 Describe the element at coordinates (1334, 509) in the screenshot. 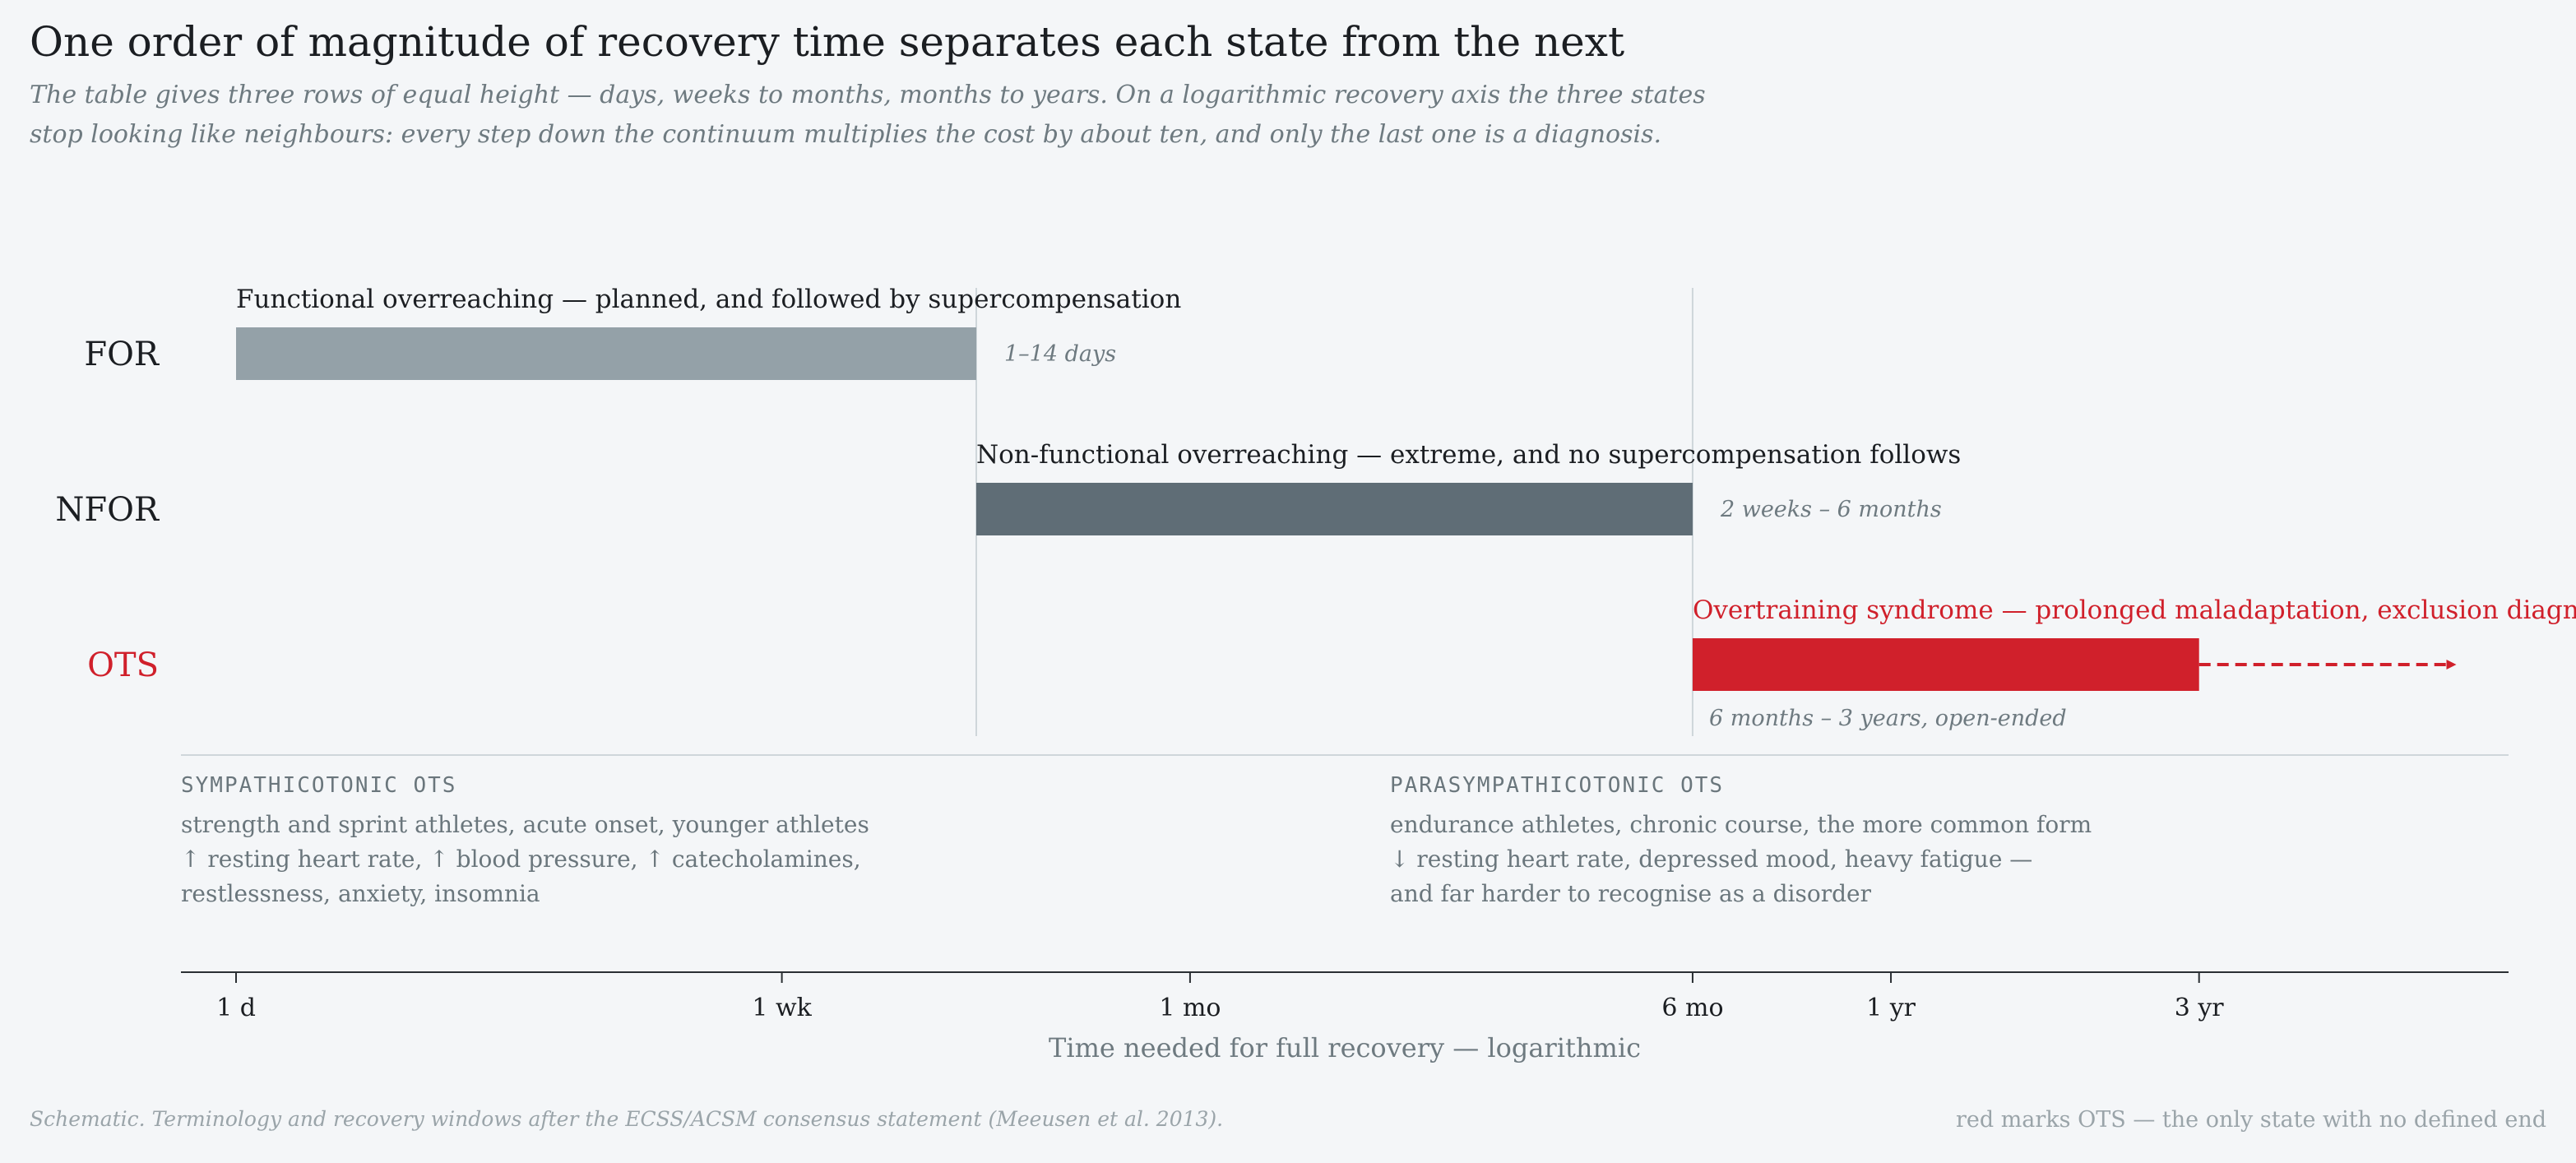

I see `bar-nfor` at that location.